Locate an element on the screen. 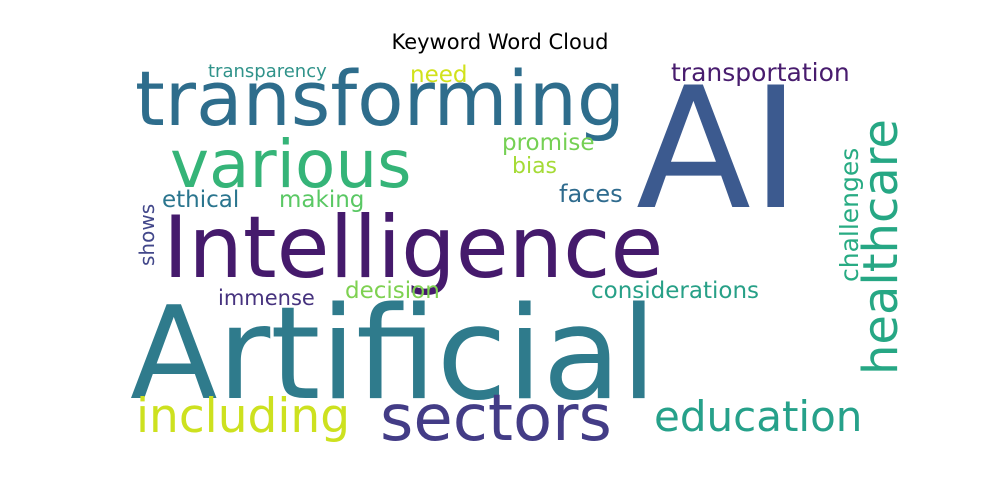 The height and width of the screenshot is (500, 1000). word-decision: decision is located at coordinates (392, 291).